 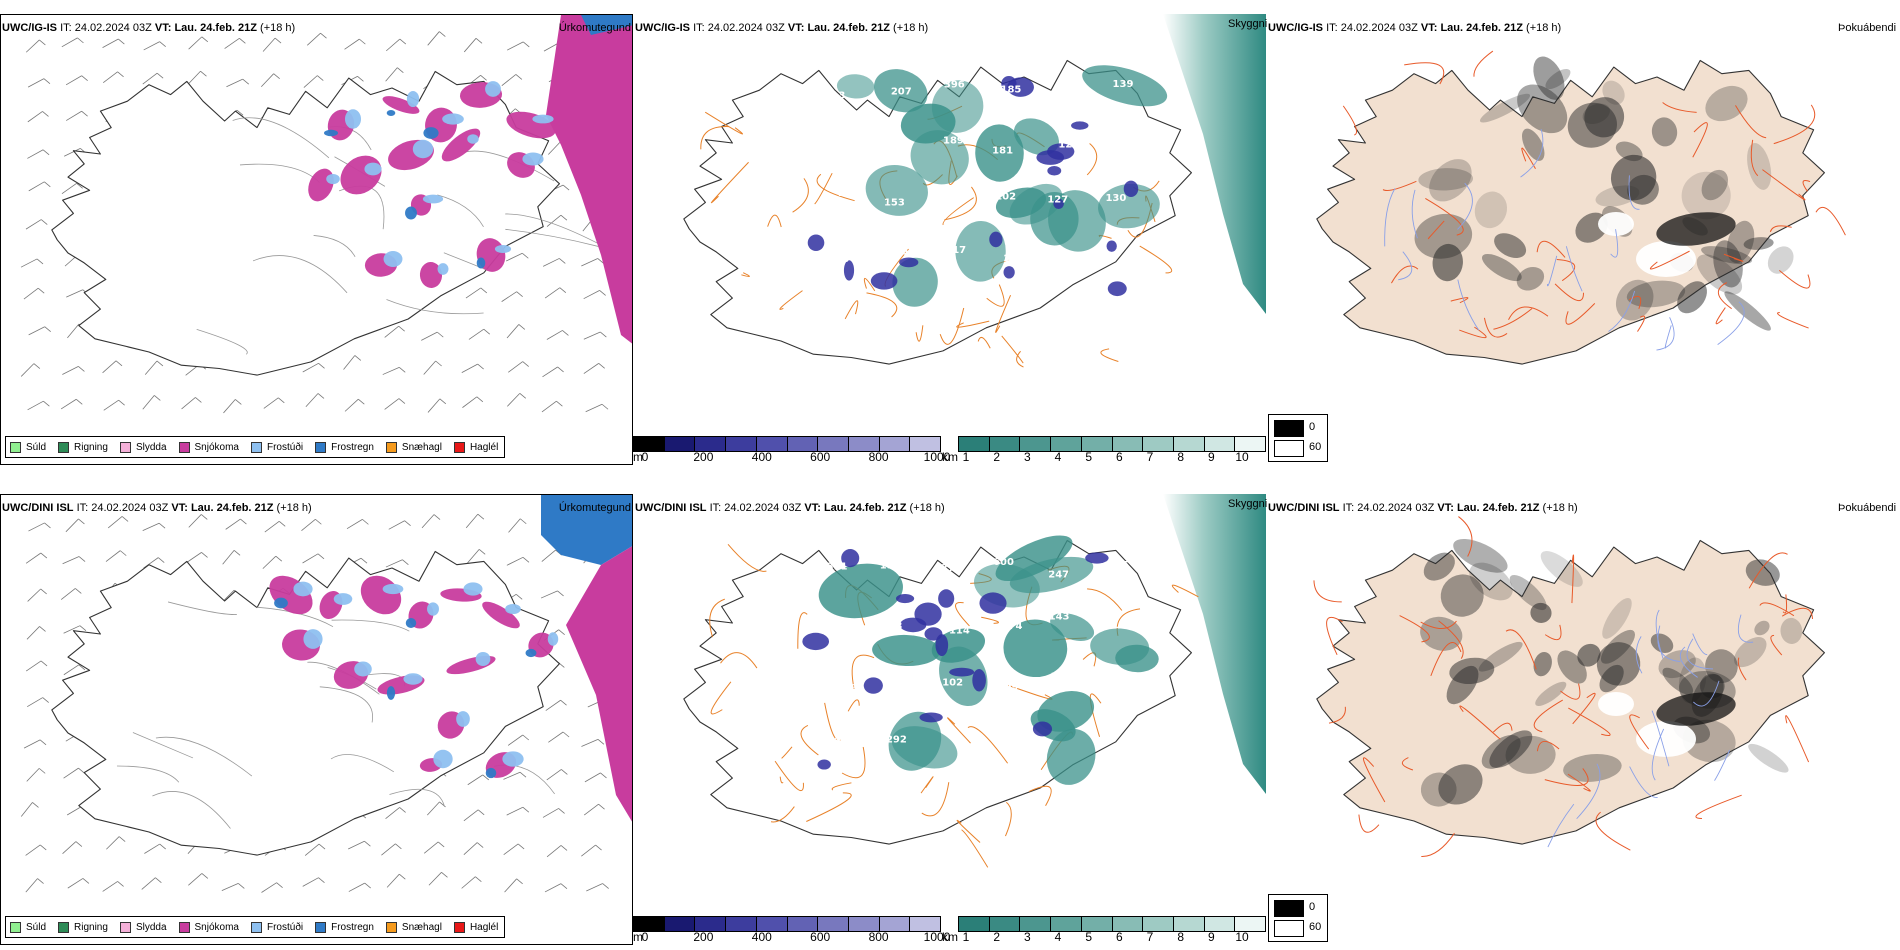 I want to click on cloudbase-label: 181, so click(x=1002, y=150).